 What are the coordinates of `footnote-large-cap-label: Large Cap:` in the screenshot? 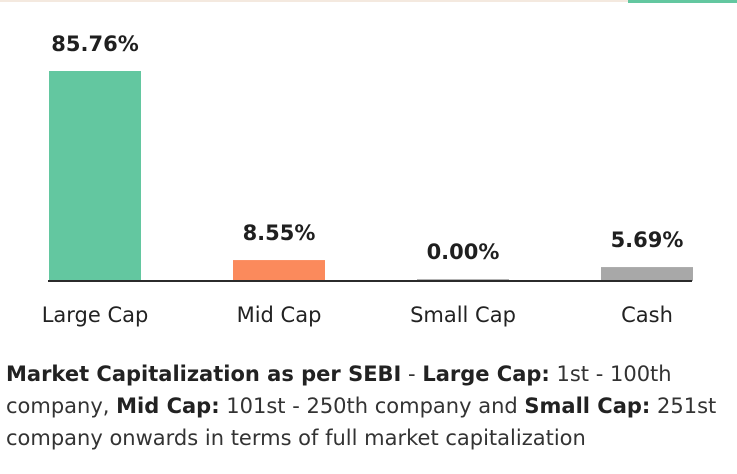 It's located at (486, 374).